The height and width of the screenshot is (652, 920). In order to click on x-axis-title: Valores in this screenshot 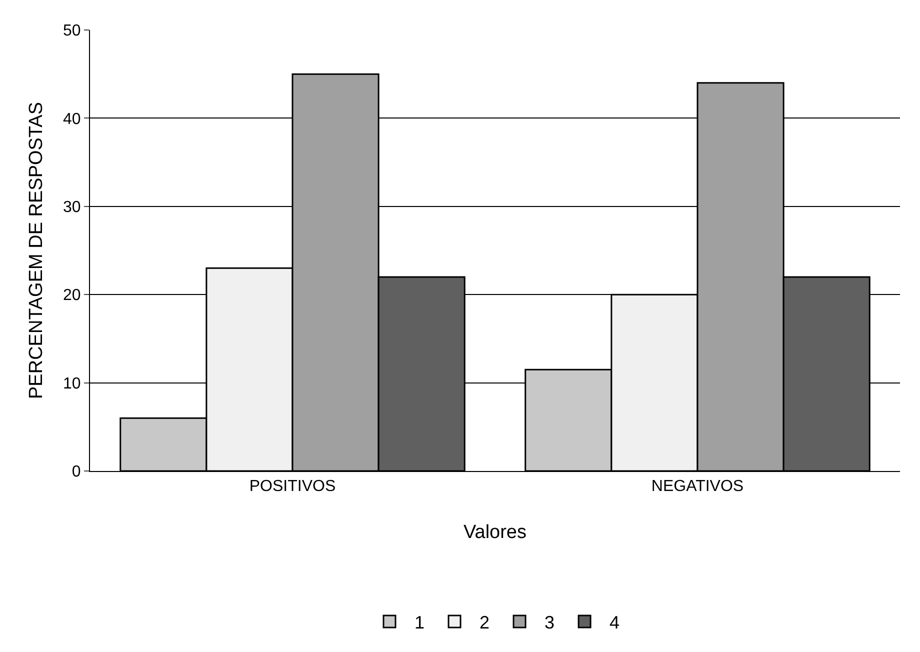, I will do `click(495, 532)`.